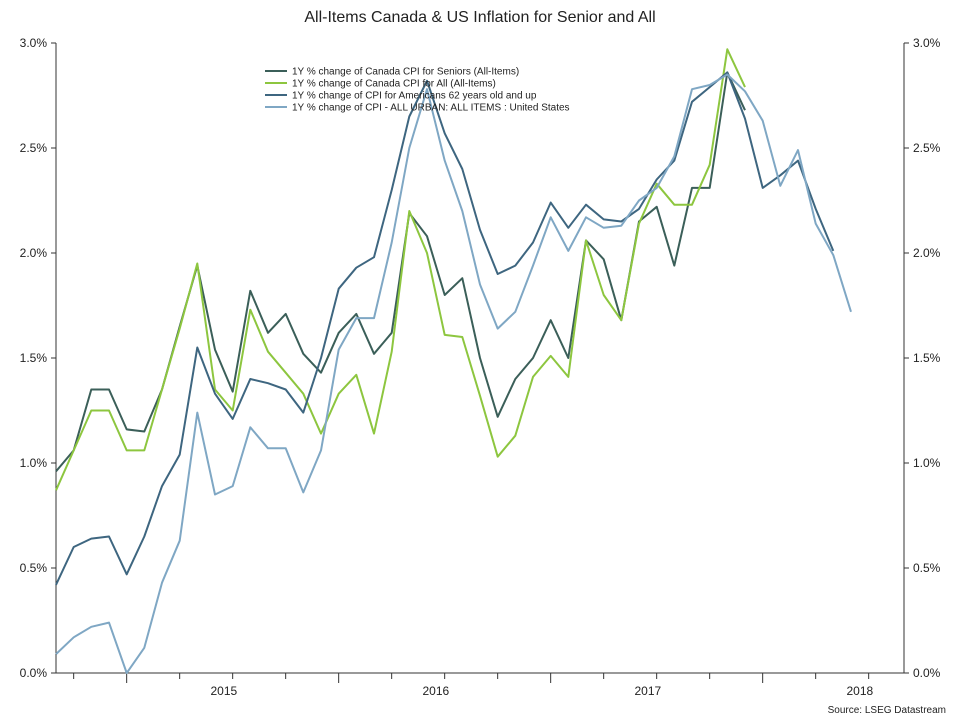 The image size is (960, 720). Describe the element at coordinates (34, 568) in the screenshot. I see `y-tick-label-left: 0.5%` at that location.